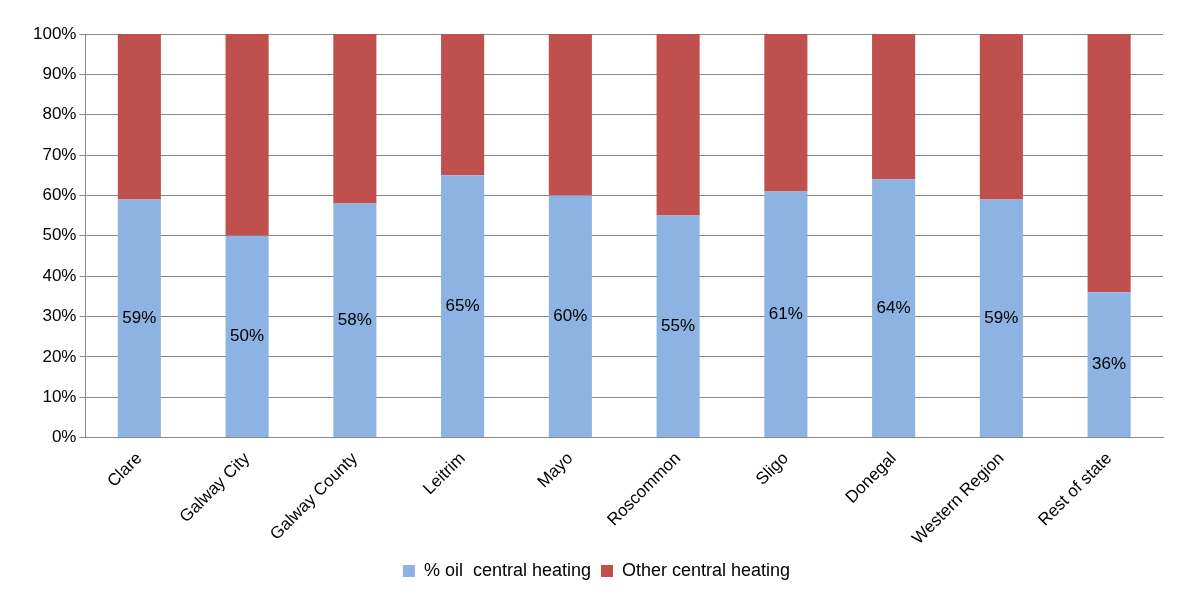 The height and width of the screenshot is (594, 1203). I want to click on y-tick-label: 20%, so click(59, 356).